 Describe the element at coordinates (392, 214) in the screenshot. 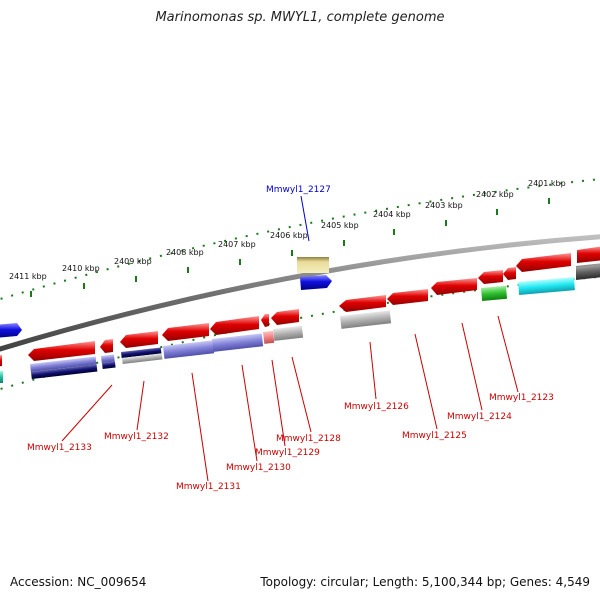

I see `scale-tick-label: 2404 kbp` at that location.